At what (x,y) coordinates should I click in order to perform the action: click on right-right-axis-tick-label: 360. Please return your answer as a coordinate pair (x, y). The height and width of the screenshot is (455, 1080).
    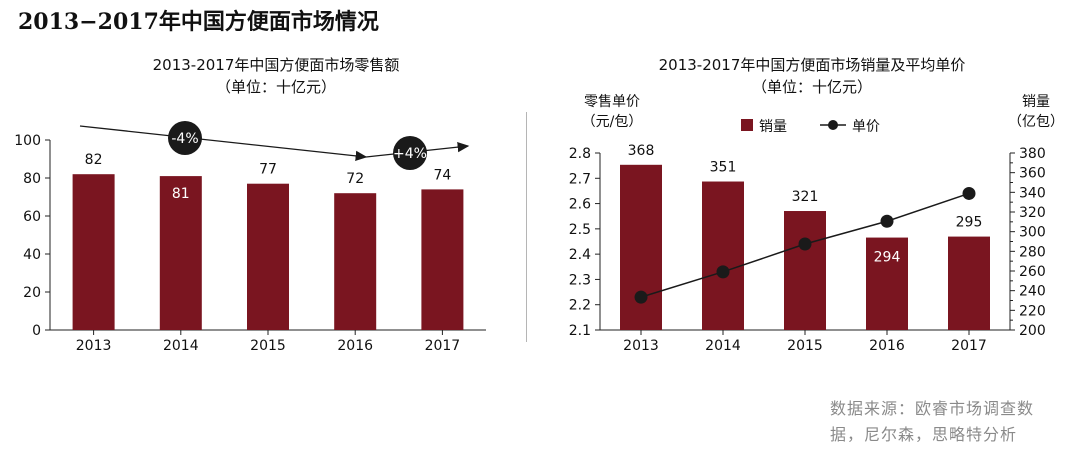
    Looking at the image, I should click on (1032, 174).